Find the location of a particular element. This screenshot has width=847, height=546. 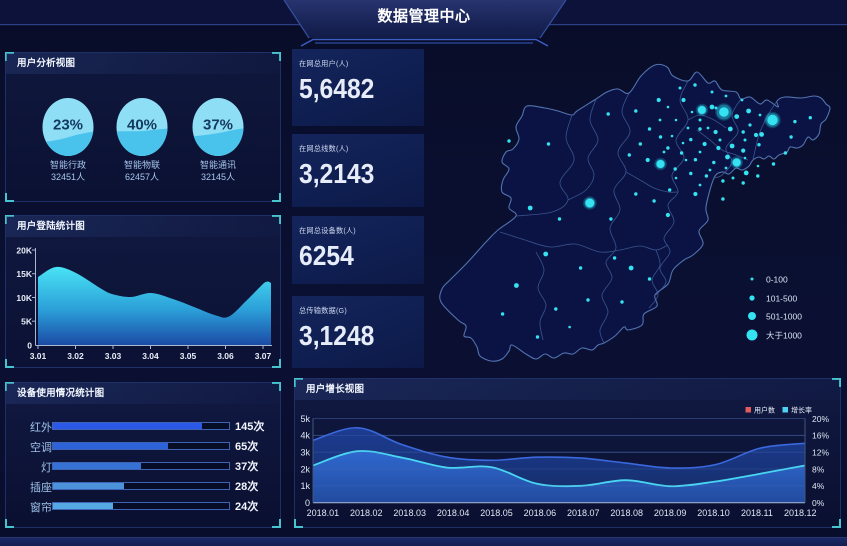

svg-text: 15K is located at coordinates (24, 274).